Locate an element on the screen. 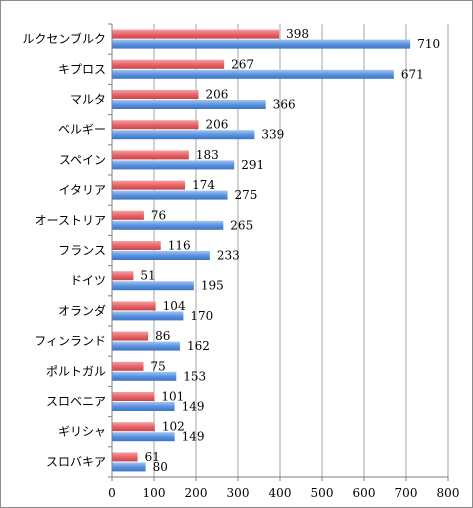  data-label: 170 is located at coordinates (201, 316).